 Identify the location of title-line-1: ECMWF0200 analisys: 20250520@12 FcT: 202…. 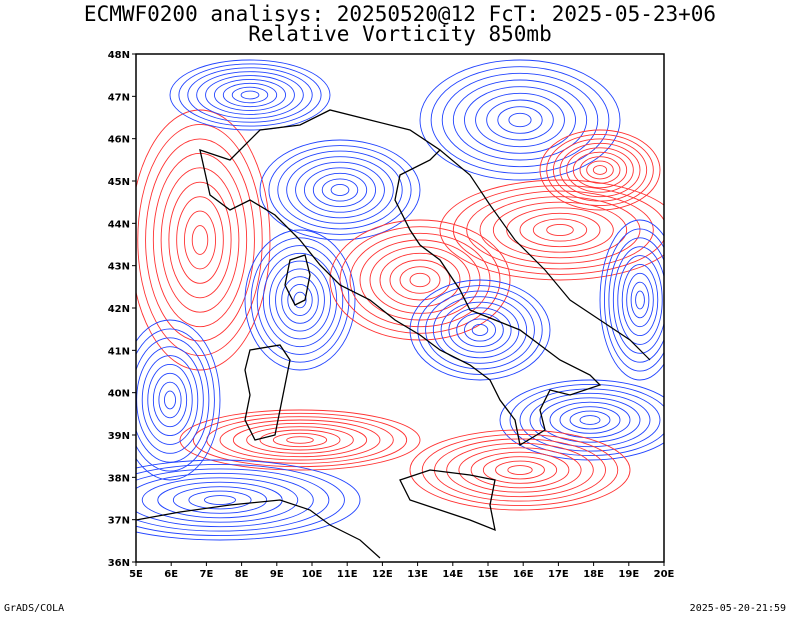
(400, 14).